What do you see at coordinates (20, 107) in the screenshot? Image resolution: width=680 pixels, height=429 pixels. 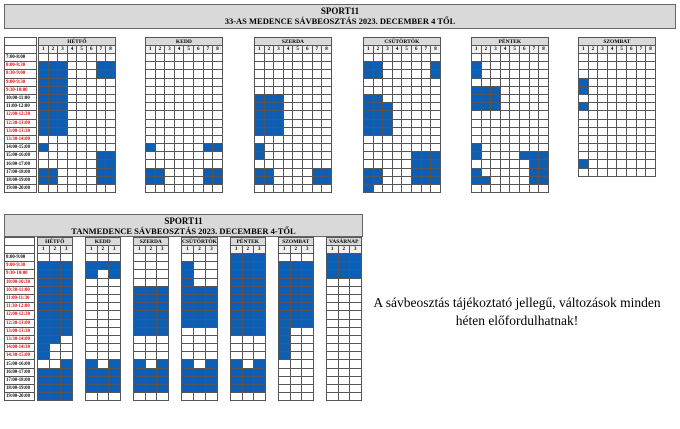 I see `time-slot-label: 11:00-12:00` at bounding box center [20, 107].